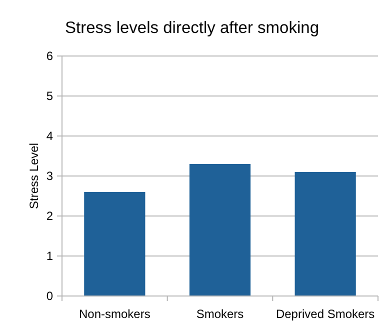 This screenshot has width=392, height=327. I want to click on y-tick-label: 3, so click(50, 176).